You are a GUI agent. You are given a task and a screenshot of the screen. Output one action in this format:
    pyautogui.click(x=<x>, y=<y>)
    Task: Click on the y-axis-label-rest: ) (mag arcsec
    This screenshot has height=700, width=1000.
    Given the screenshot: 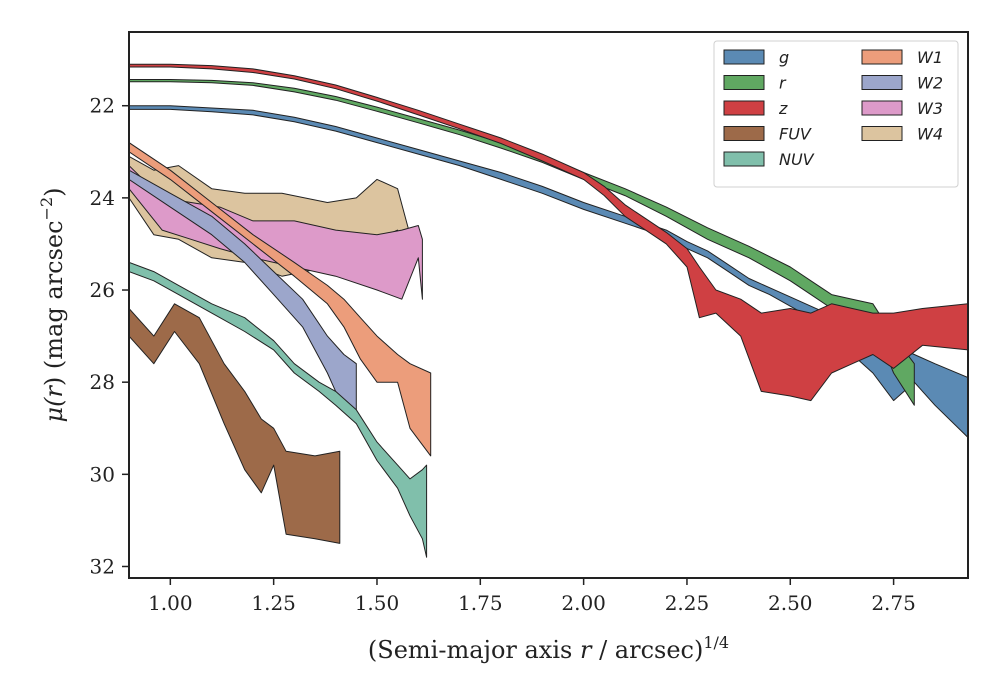 What is the action you would take?
    pyautogui.click(x=54, y=303)
    